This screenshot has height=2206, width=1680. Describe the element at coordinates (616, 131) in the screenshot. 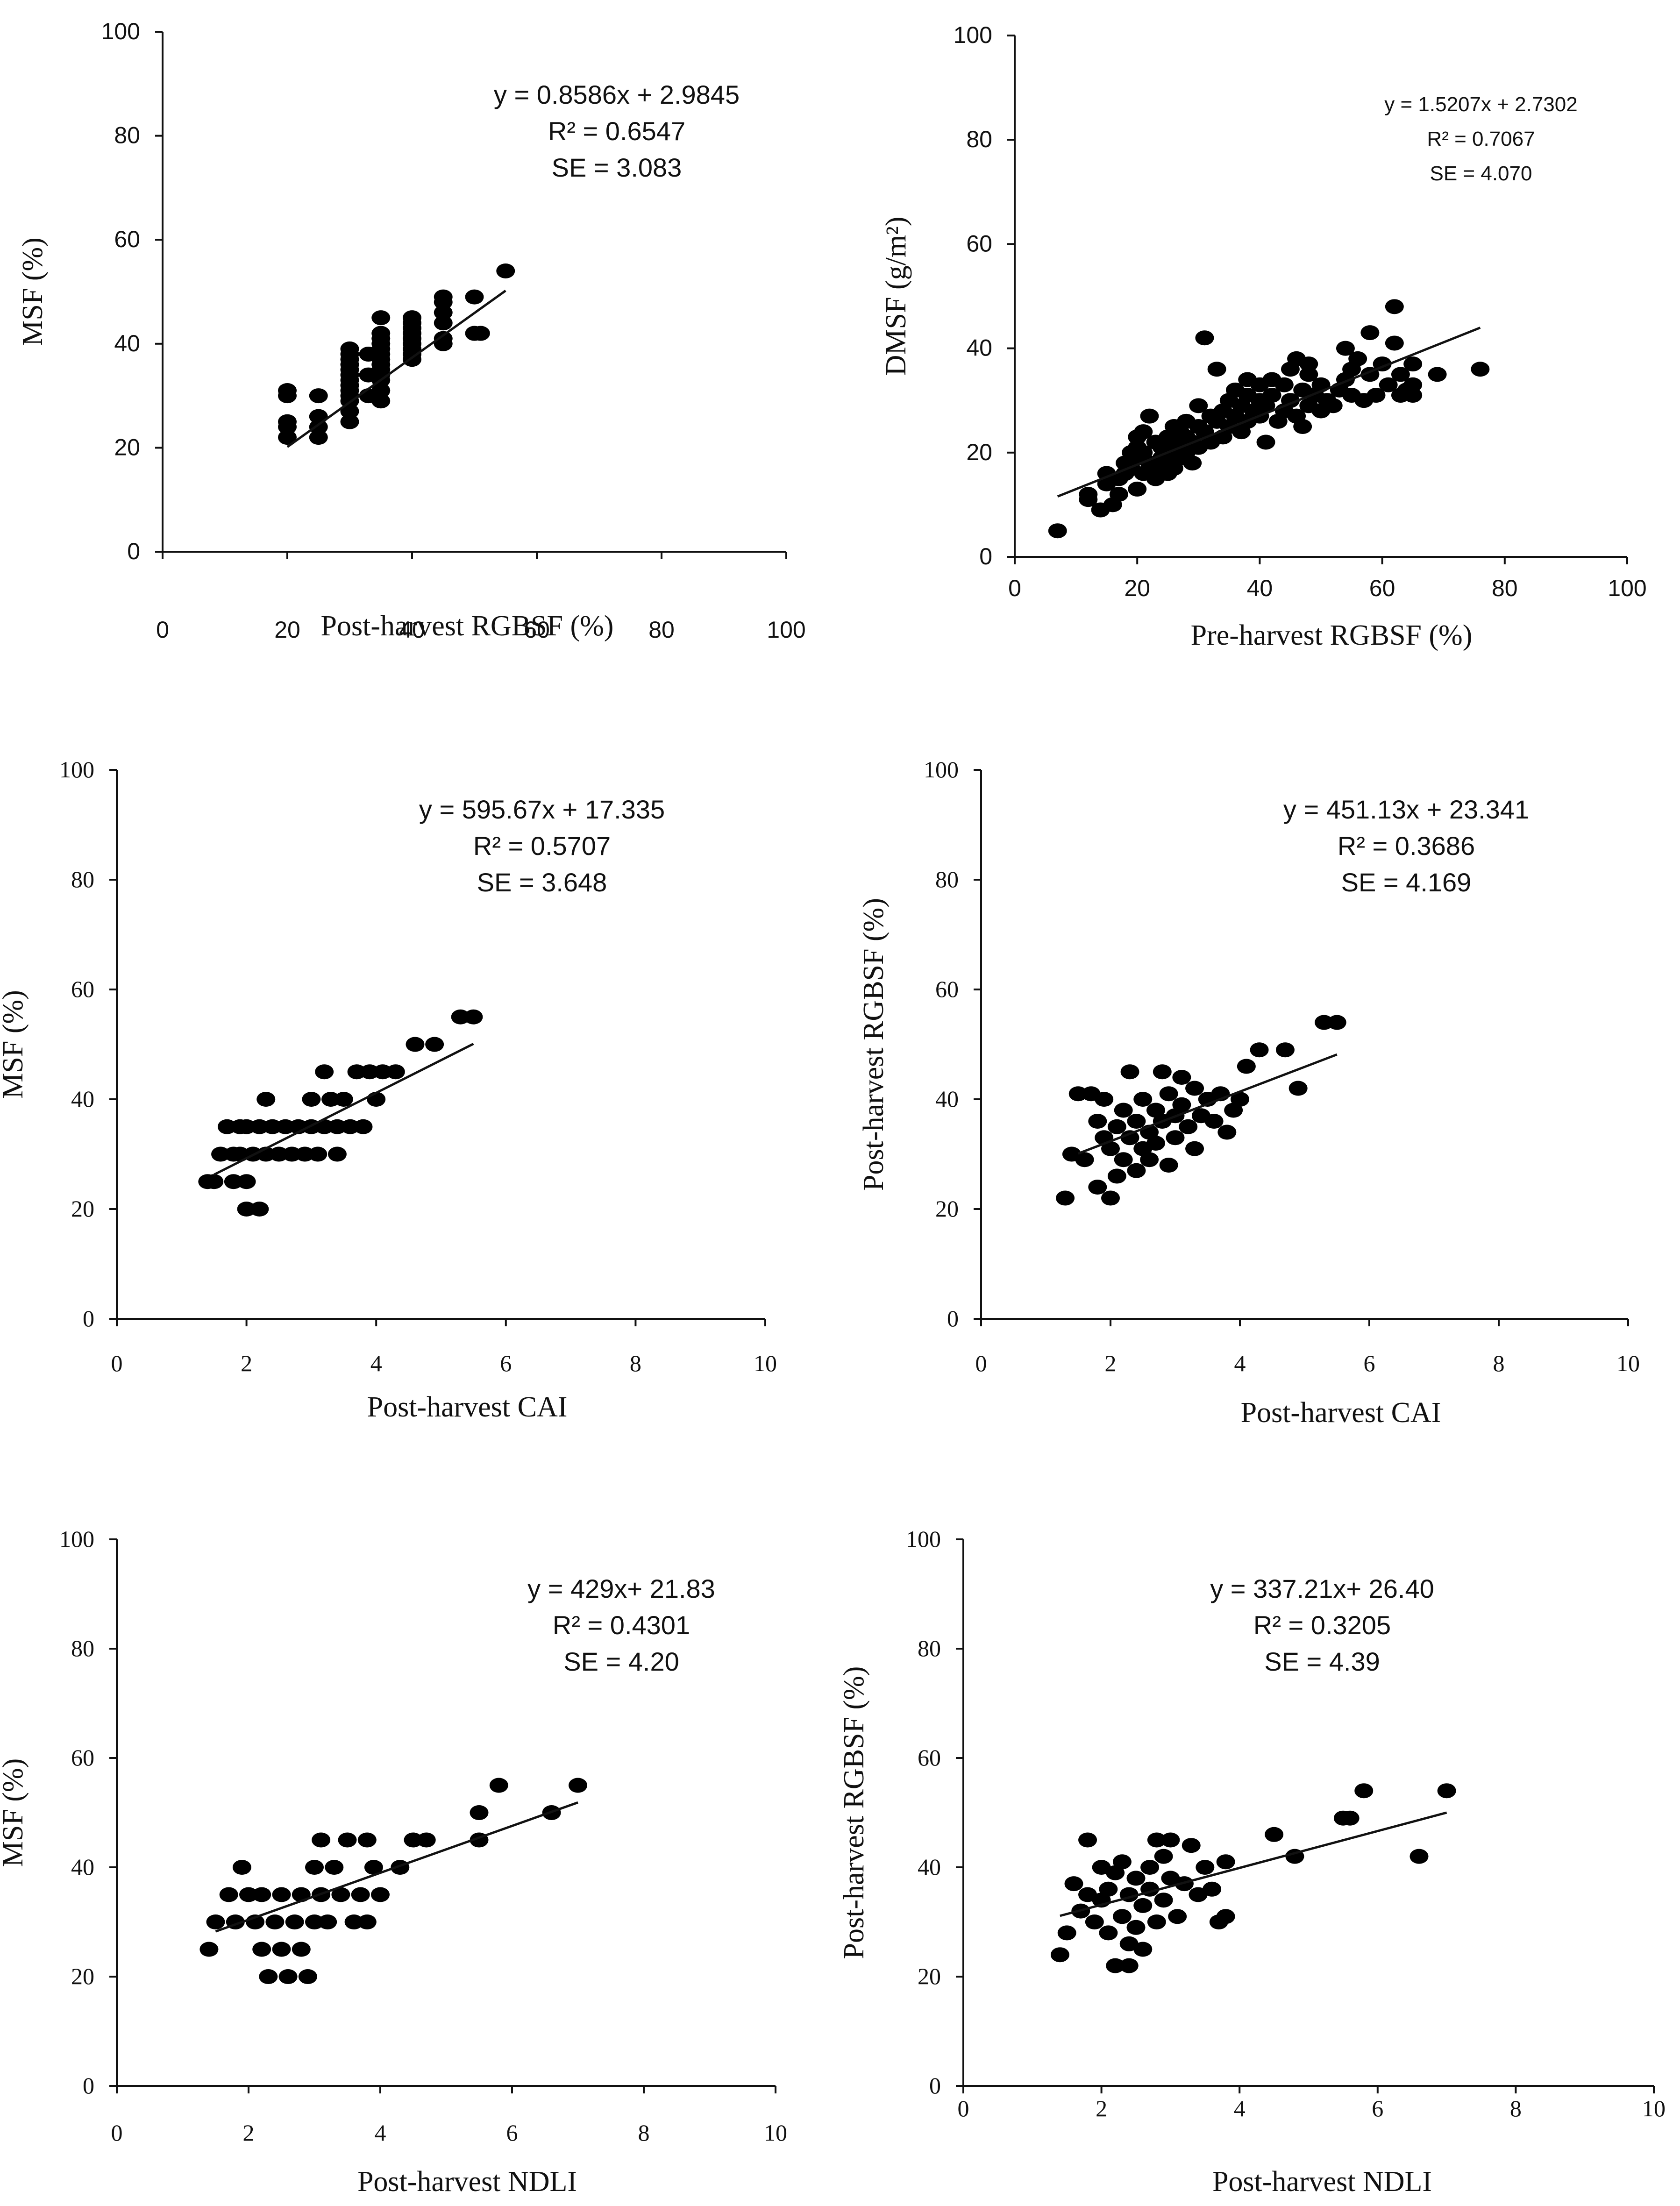

I see `regression-r2-label: R² = 0.6547` at that location.